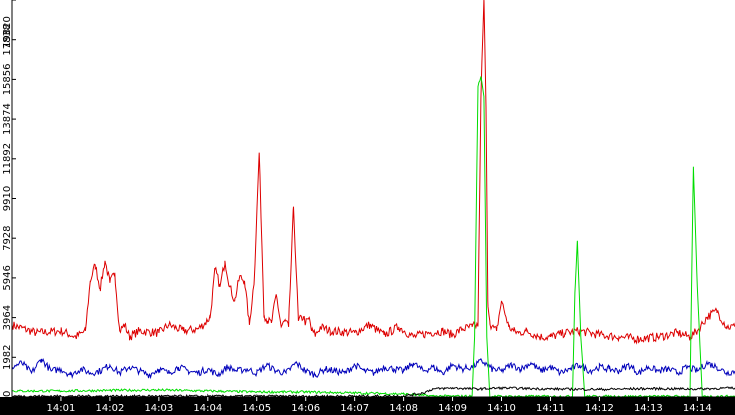 This screenshot has height=415, width=735. Describe the element at coordinates (7, 32) in the screenshot. I see `y-tick-label: 19820` at that location.